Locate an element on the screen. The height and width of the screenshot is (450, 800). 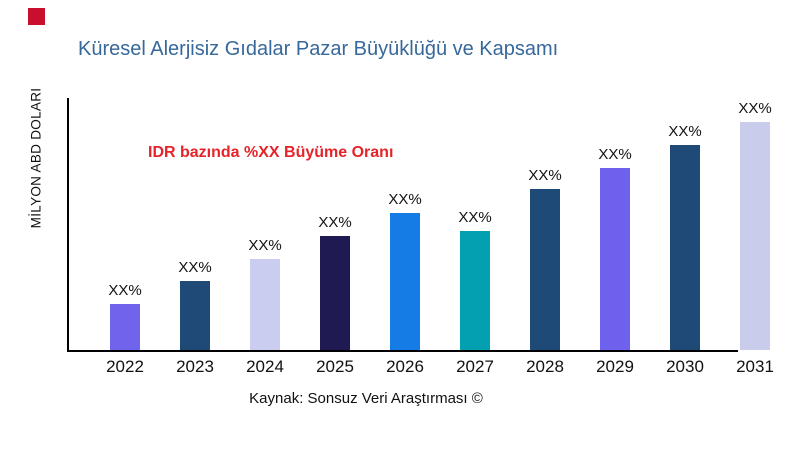
bar-2030 is located at coordinates (685, 247).